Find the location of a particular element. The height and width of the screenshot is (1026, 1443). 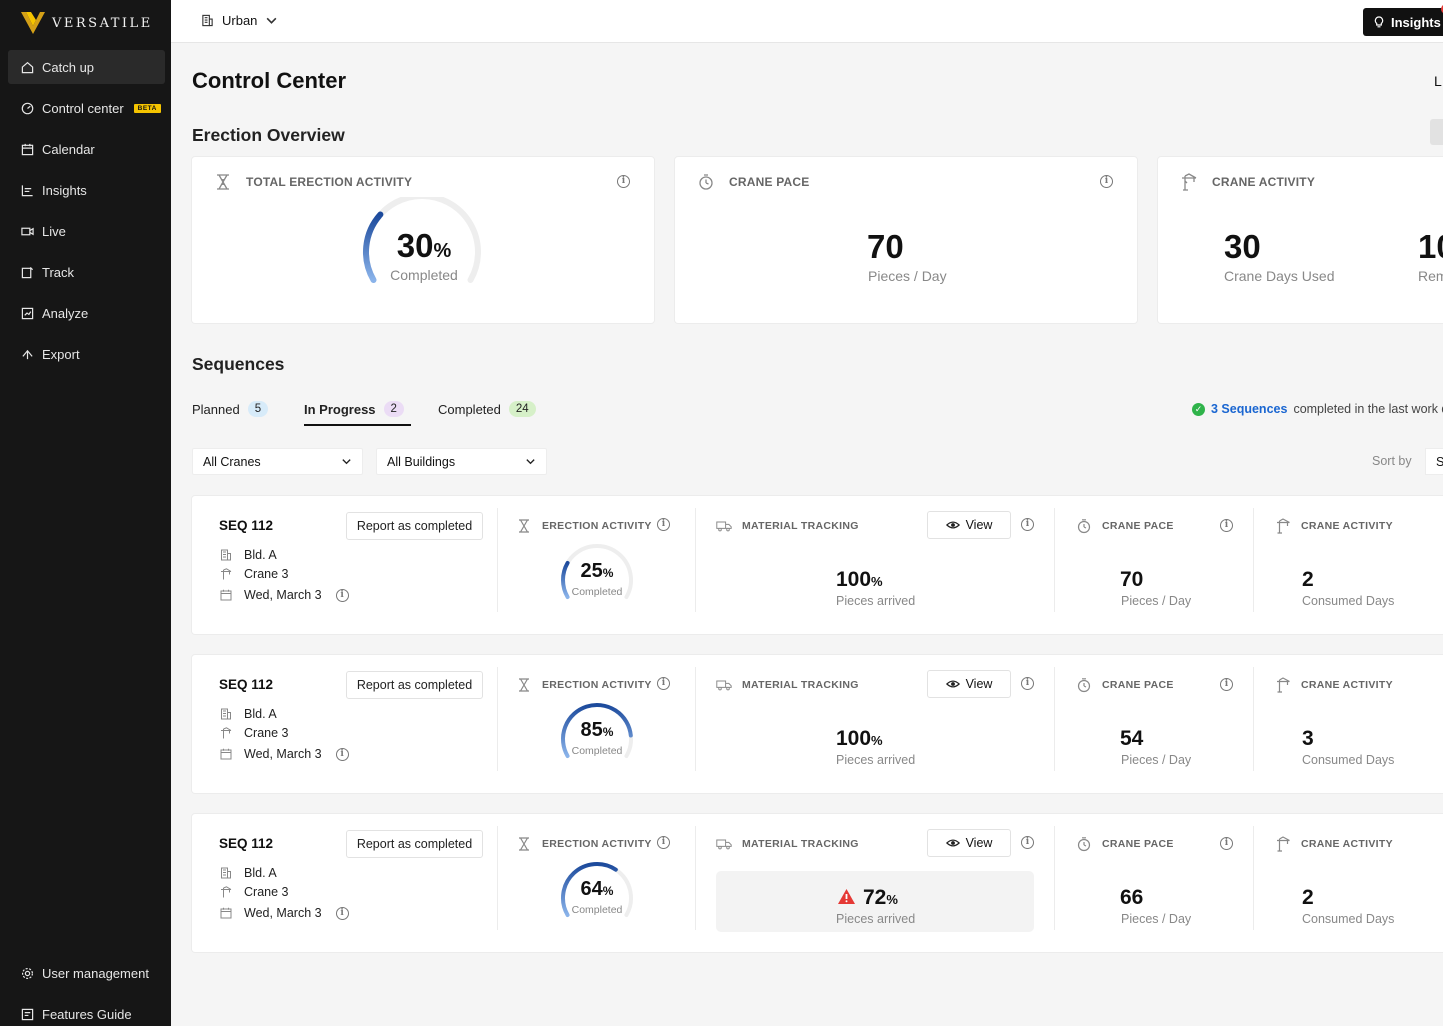

sidebar-item-label: User management is located at coordinates (95, 973).